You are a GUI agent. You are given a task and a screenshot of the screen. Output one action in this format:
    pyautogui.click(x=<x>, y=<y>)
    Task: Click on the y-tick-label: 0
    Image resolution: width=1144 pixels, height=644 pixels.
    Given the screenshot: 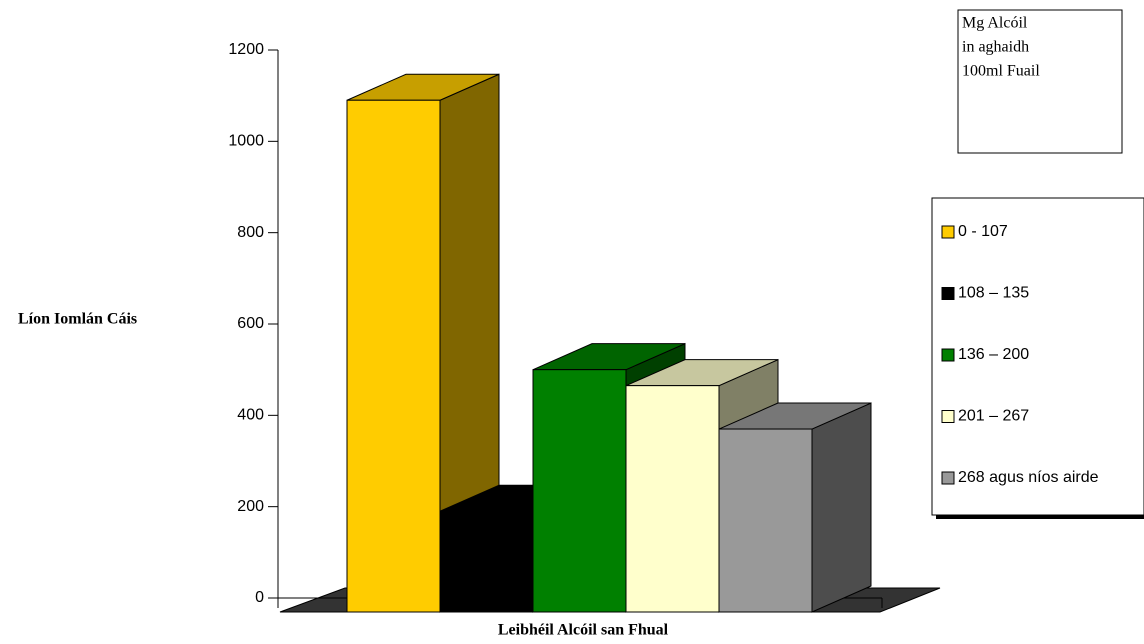 What is the action you would take?
    pyautogui.click(x=259, y=597)
    